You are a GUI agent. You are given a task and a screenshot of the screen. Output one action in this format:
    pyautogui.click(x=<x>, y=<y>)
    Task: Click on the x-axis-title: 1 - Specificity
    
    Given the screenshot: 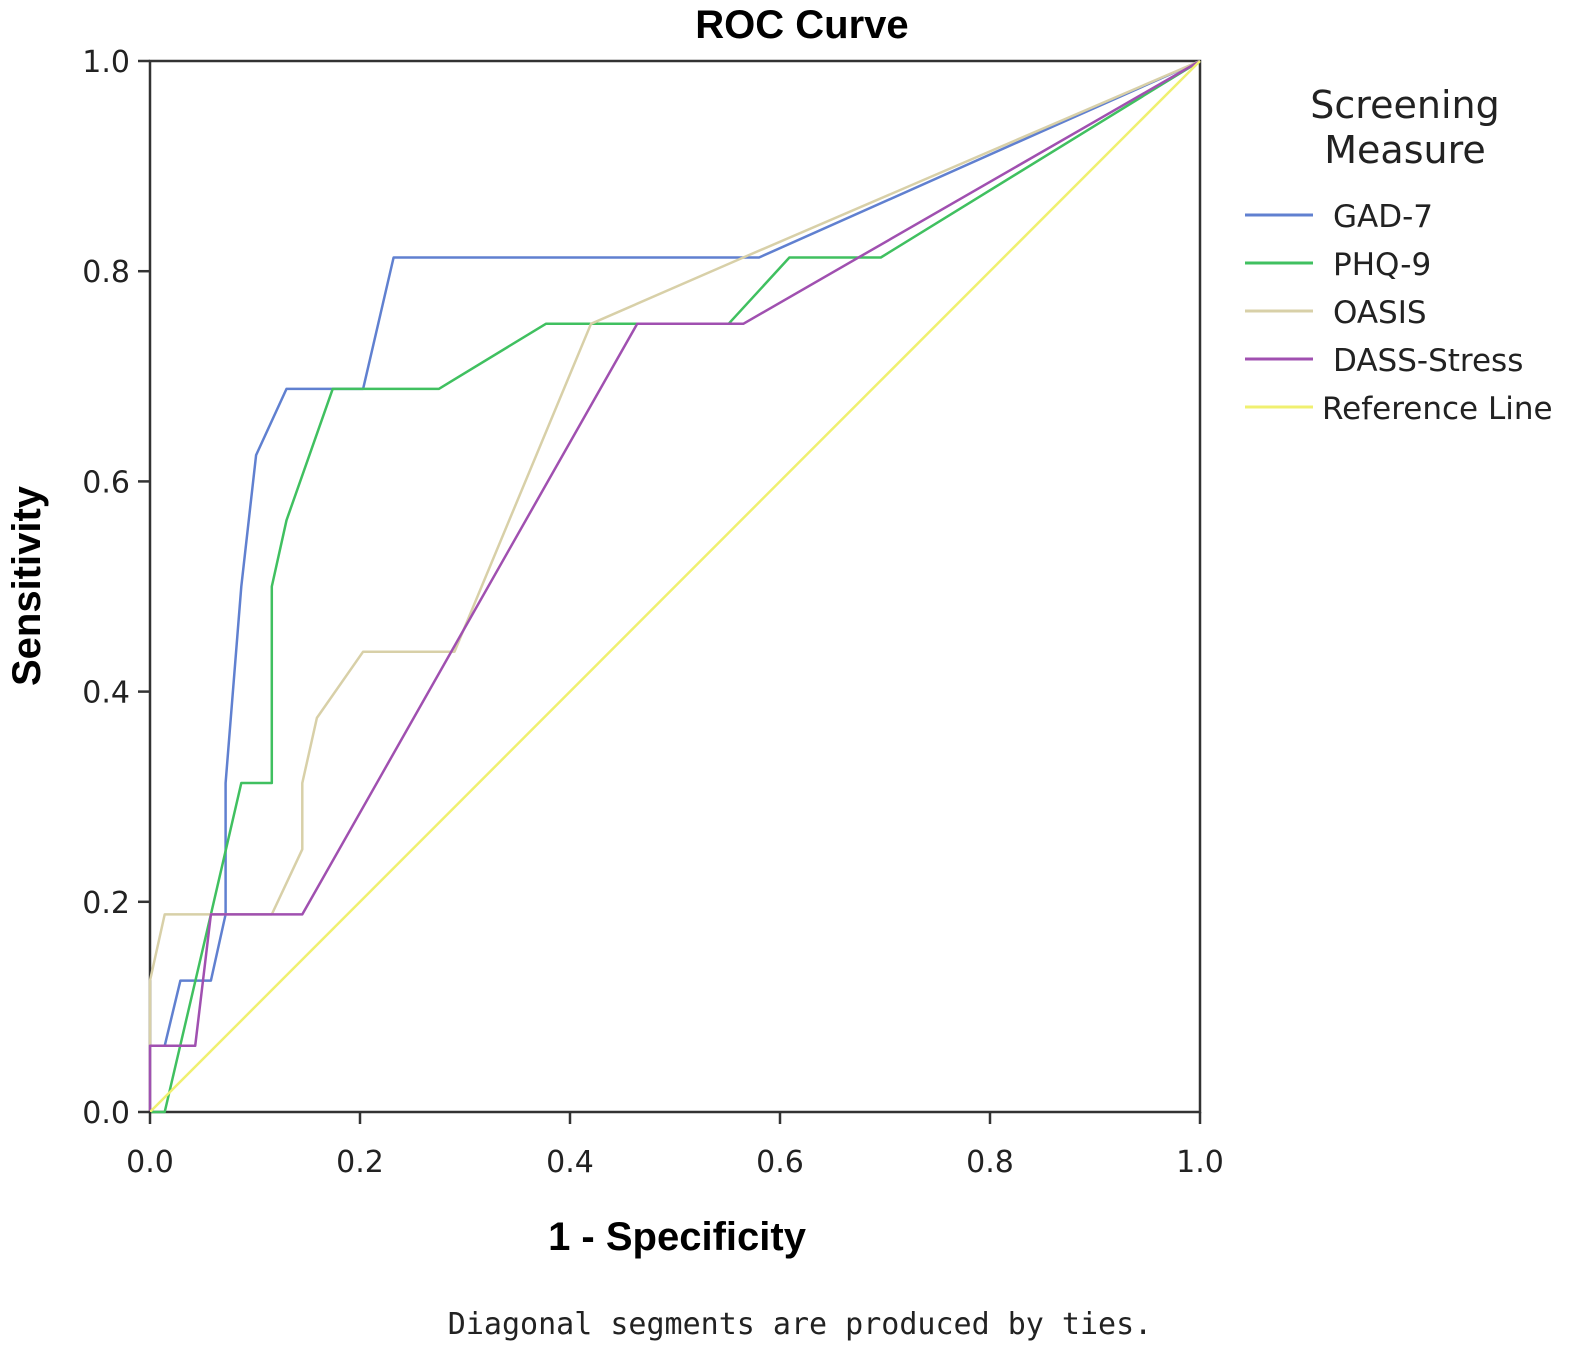 What is the action you would take?
    pyautogui.click(x=677, y=1237)
    